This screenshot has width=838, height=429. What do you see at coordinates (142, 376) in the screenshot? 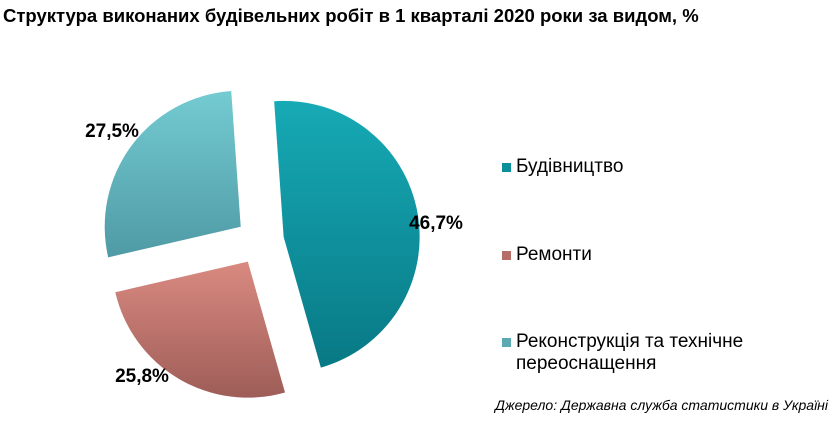
I see `data-label-repairs: 25,8%` at bounding box center [142, 376].